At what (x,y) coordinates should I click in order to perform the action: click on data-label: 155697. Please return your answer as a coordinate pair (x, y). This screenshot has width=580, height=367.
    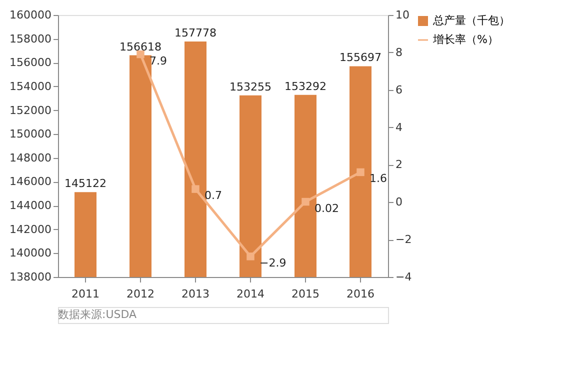
    Looking at the image, I should click on (361, 57).